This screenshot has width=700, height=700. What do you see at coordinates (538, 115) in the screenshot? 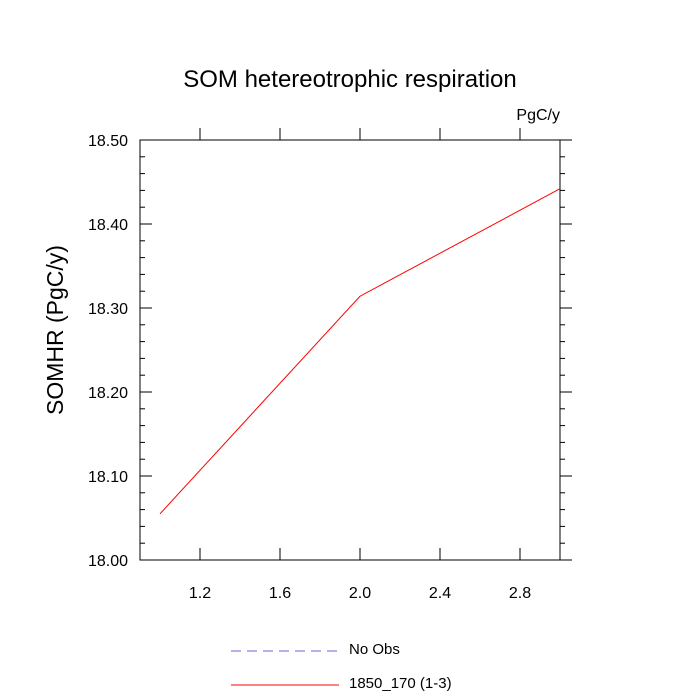
I see `units-label: PgC/y` at bounding box center [538, 115].